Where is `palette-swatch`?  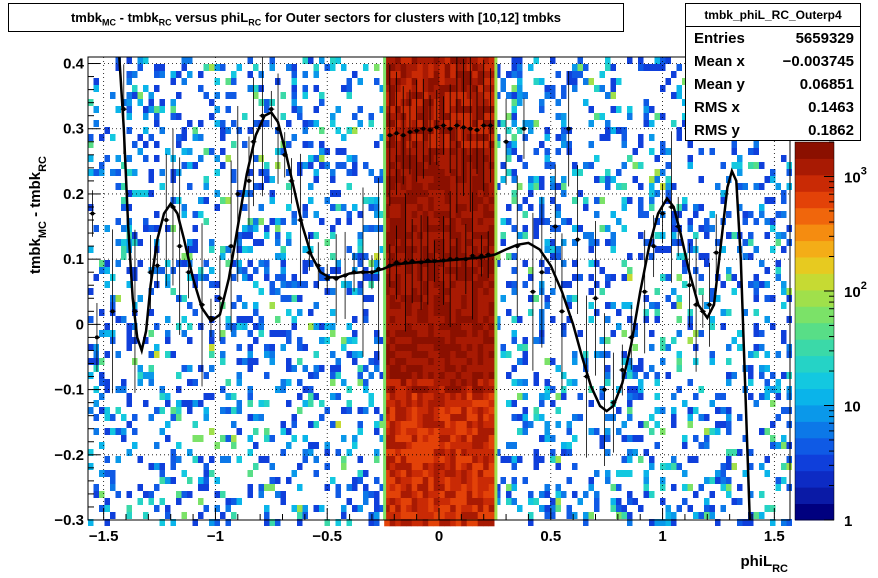 palette-swatch is located at coordinates (814, 167).